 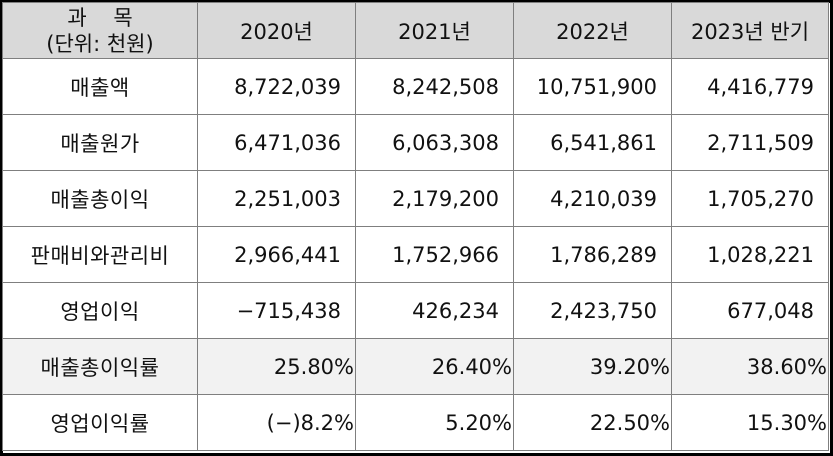 I want to click on cell-value: 15.30%, so click(x=750, y=422).